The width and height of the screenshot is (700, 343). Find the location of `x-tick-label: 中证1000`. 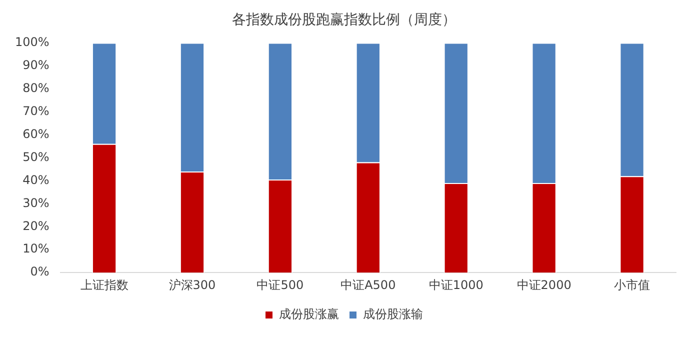

x-tick-label: 中证1000 is located at coordinates (456, 285).